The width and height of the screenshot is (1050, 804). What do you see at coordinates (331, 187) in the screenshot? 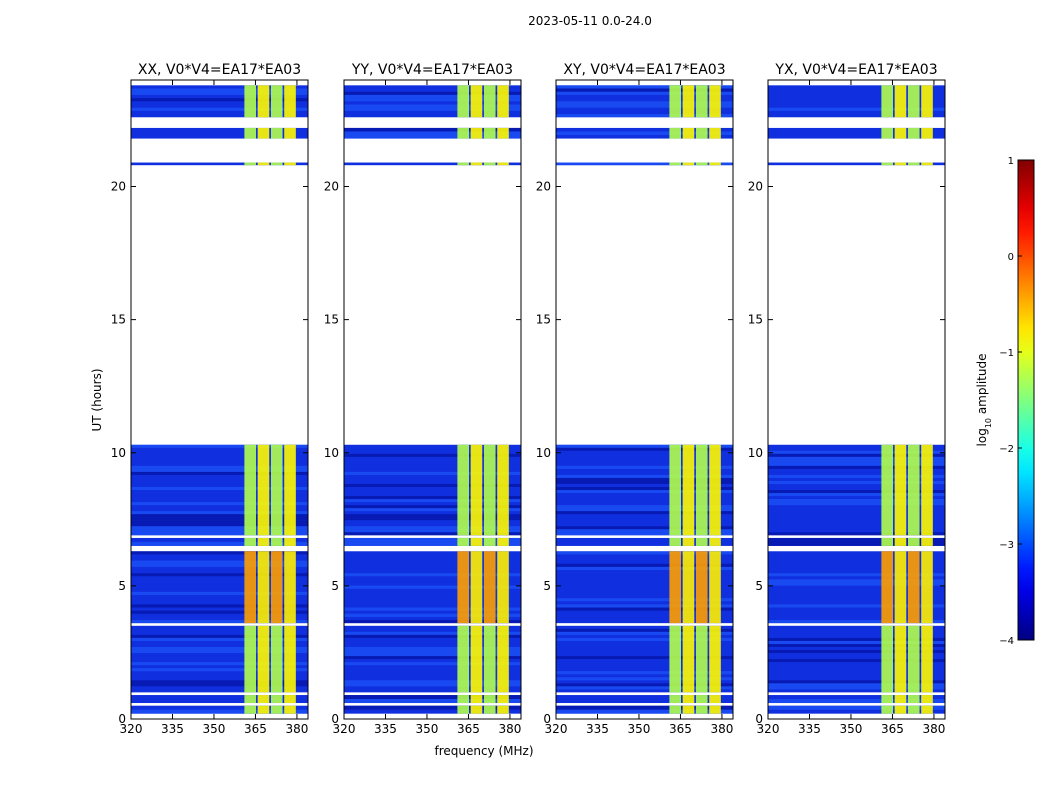
I see `y-tick-label-1-4: 20` at bounding box center [331, 187].